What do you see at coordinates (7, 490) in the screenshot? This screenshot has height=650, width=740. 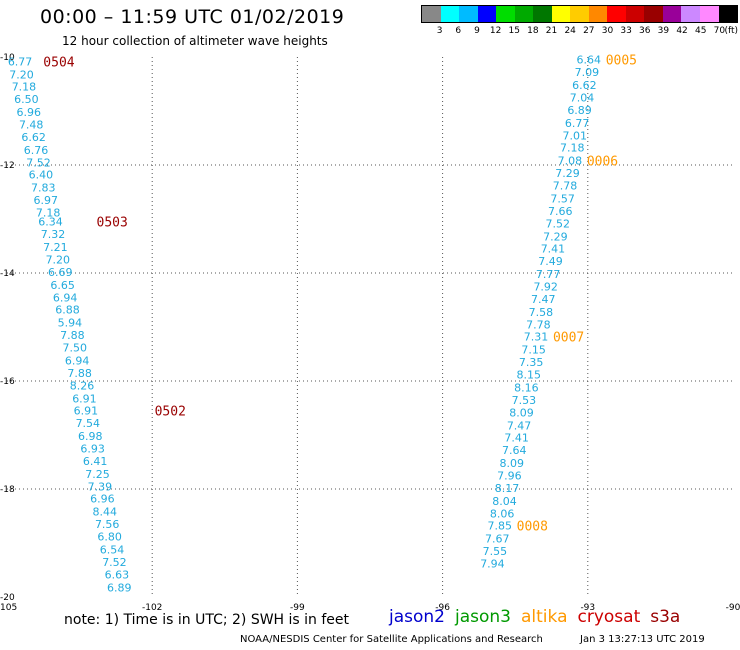 I see `y-tick-label: -18` at bounding box center [7, 490].